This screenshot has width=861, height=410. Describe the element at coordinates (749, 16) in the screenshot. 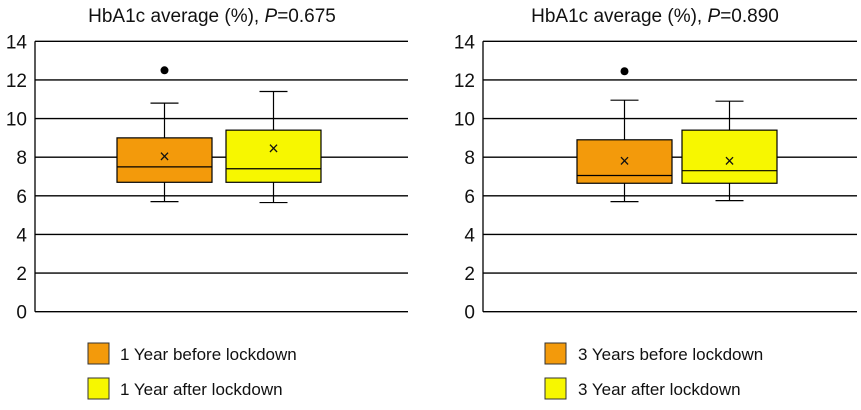

I see `p-value: =0.890` at that location.